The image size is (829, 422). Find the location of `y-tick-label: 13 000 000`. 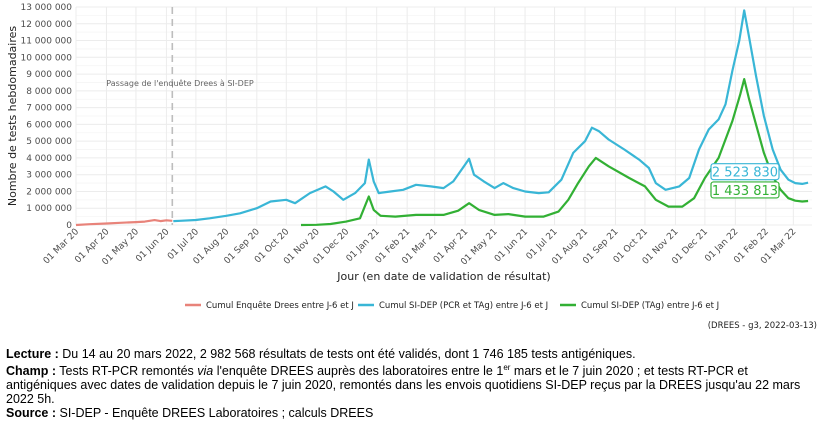

y-tick-label: 13 000 000 is located at coordinates (46, 8).